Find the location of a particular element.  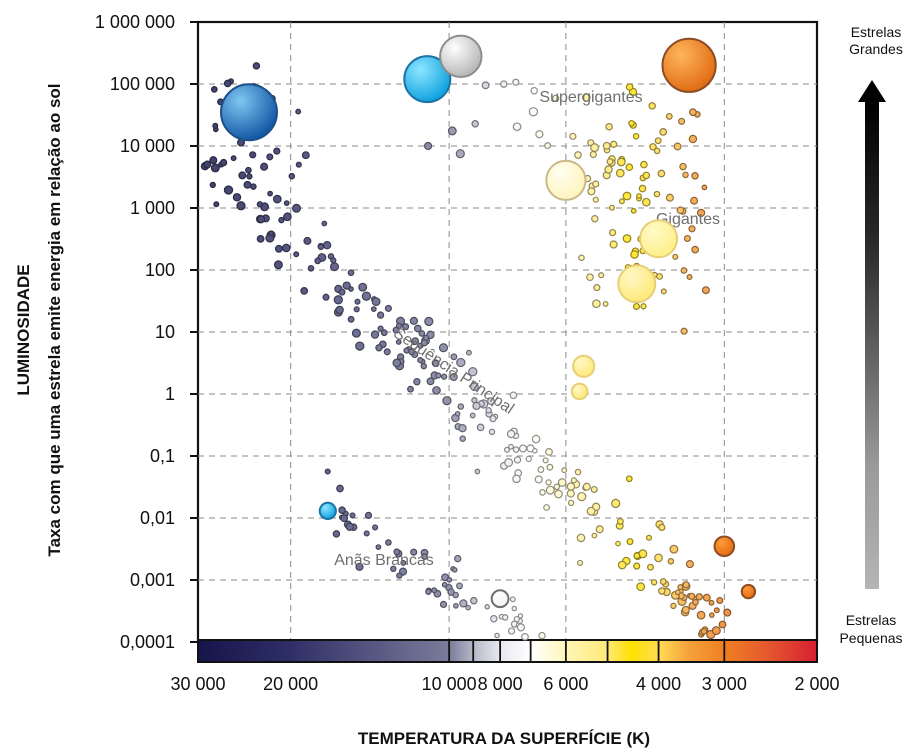

y-tick-label: 10 is located at coordinates (165, 332).